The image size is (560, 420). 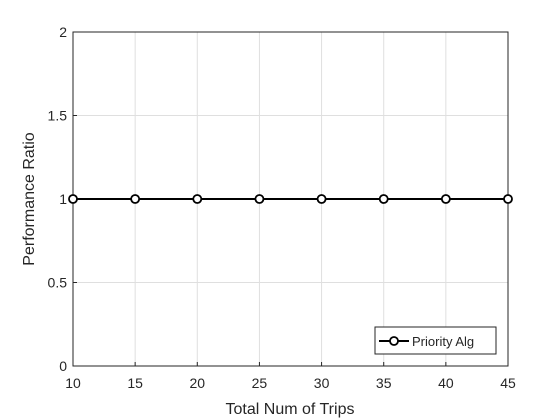 I want to click on x-tick-label: 15, so click(x=135, y=383).